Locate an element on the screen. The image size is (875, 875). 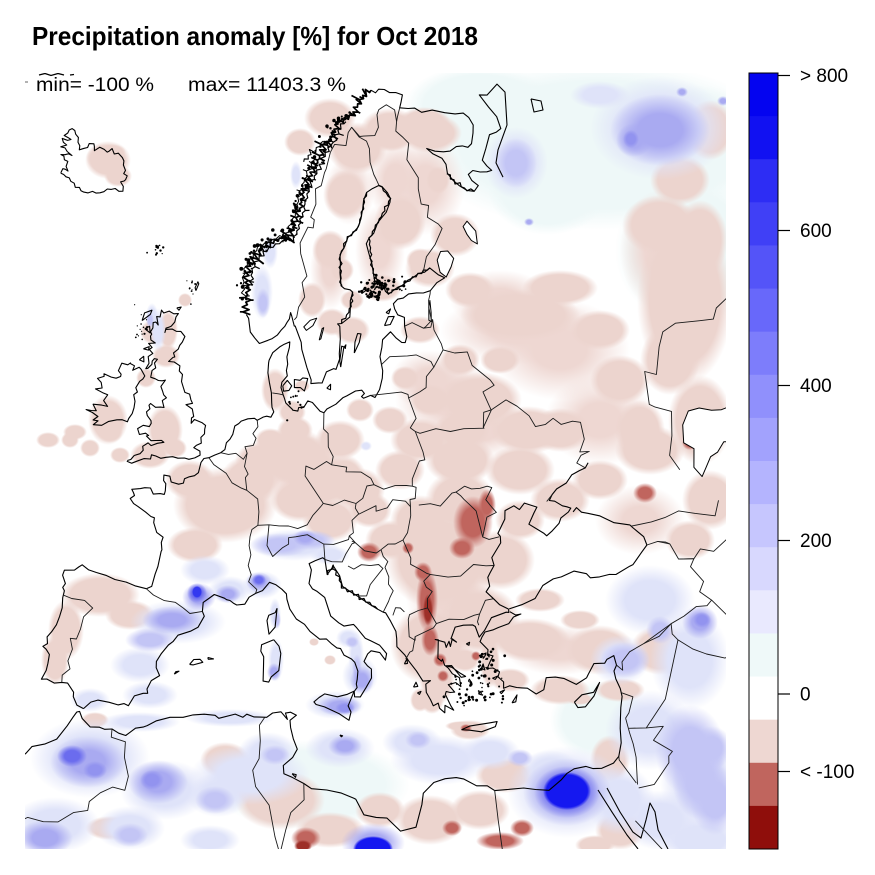
svg-text: min= -100 % is located at coordinates (95, 85).